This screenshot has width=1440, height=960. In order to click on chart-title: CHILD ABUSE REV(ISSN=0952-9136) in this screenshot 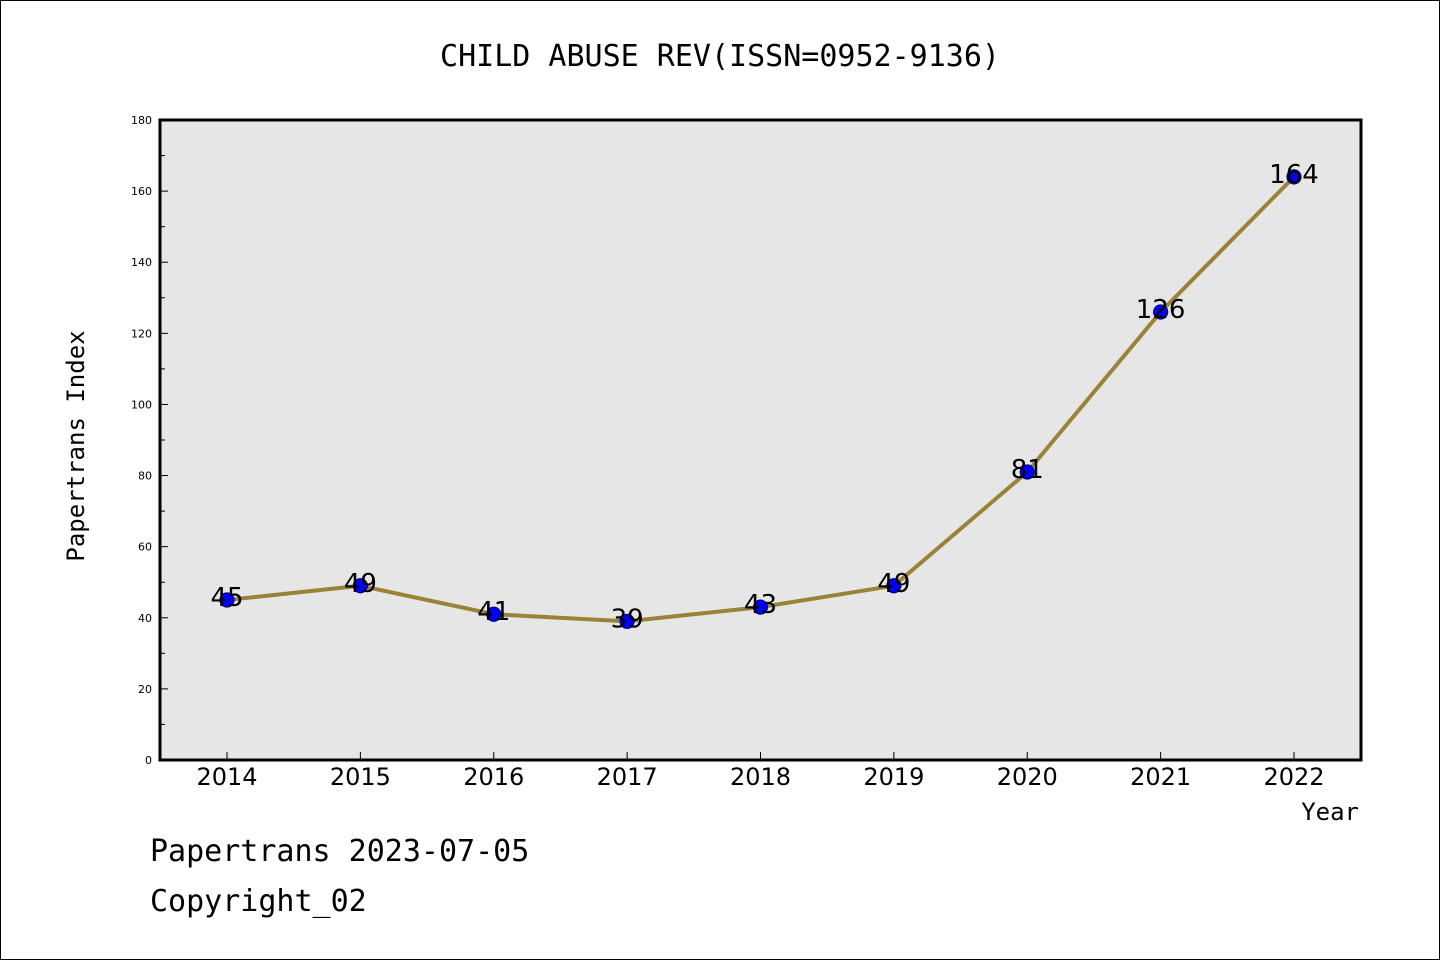, I will do `click(720, 56)`.